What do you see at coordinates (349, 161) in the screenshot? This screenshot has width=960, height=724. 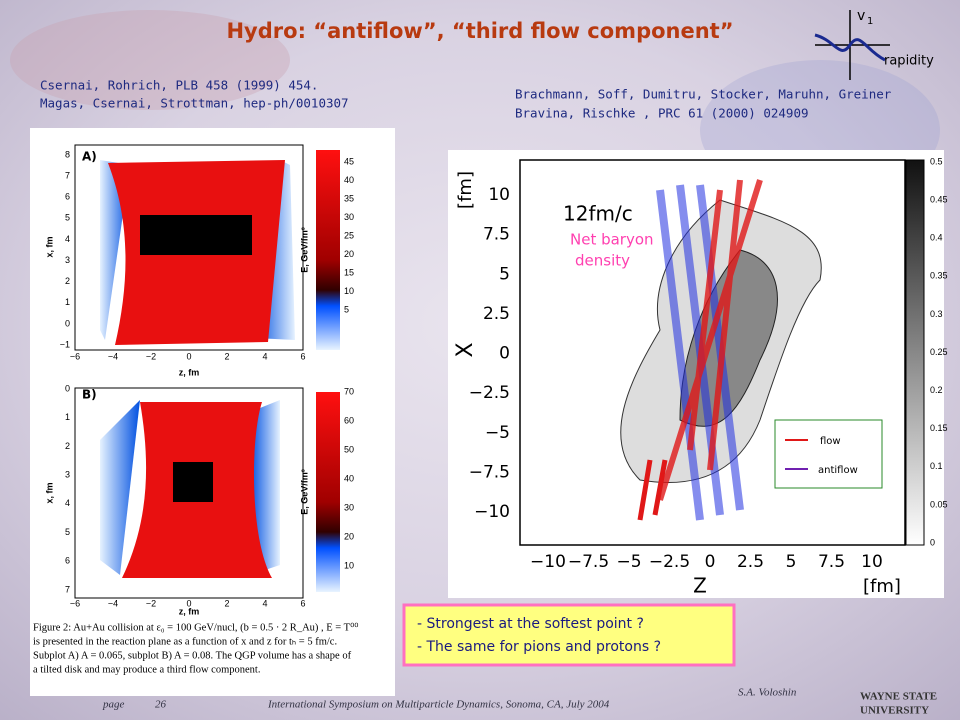 I see `colorbar-tick-label: 45` at bounding box center [349, 161].